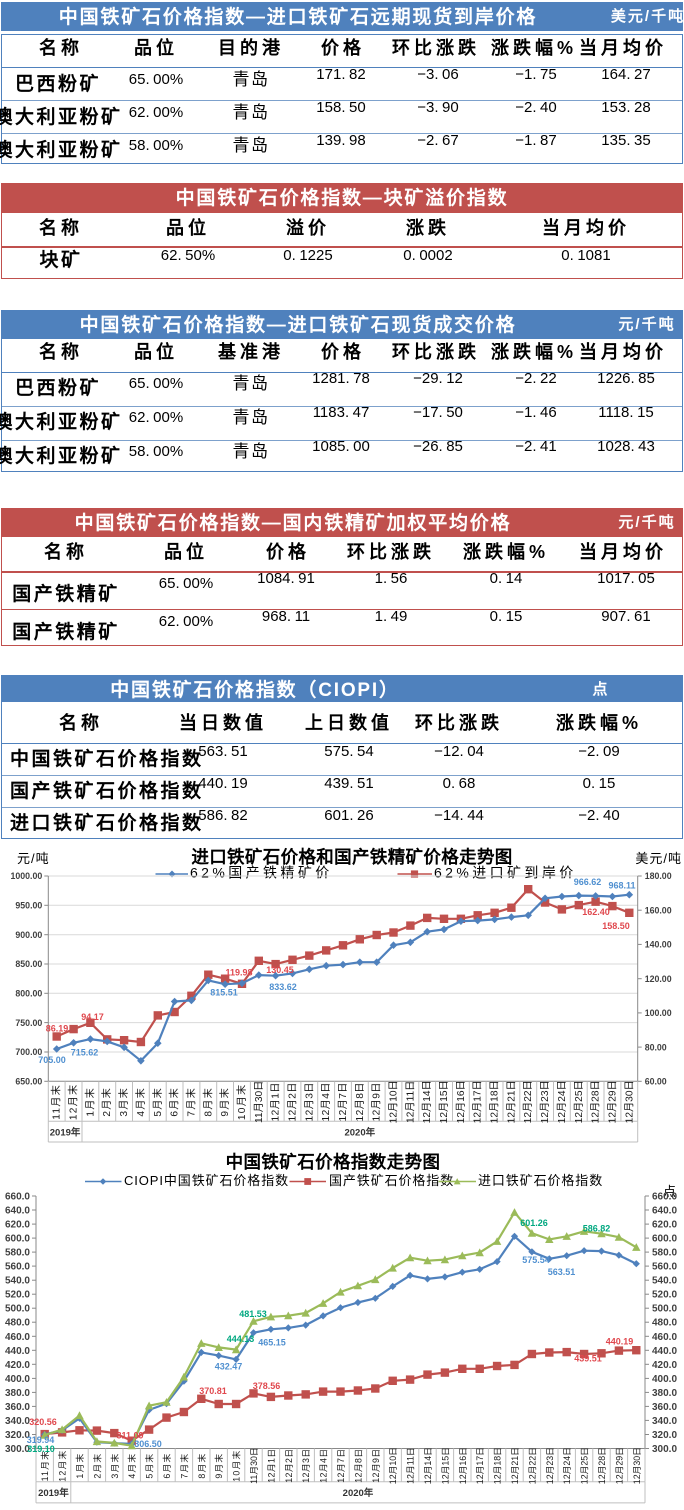  I want to click on svg-text: 968.11, so click(621, 886).